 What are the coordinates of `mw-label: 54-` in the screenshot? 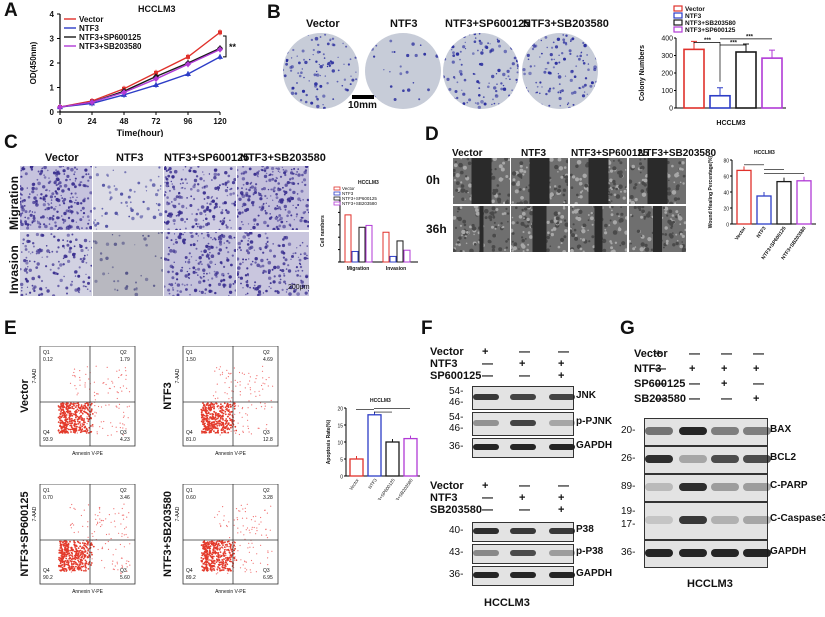 It's located at (456, 417).